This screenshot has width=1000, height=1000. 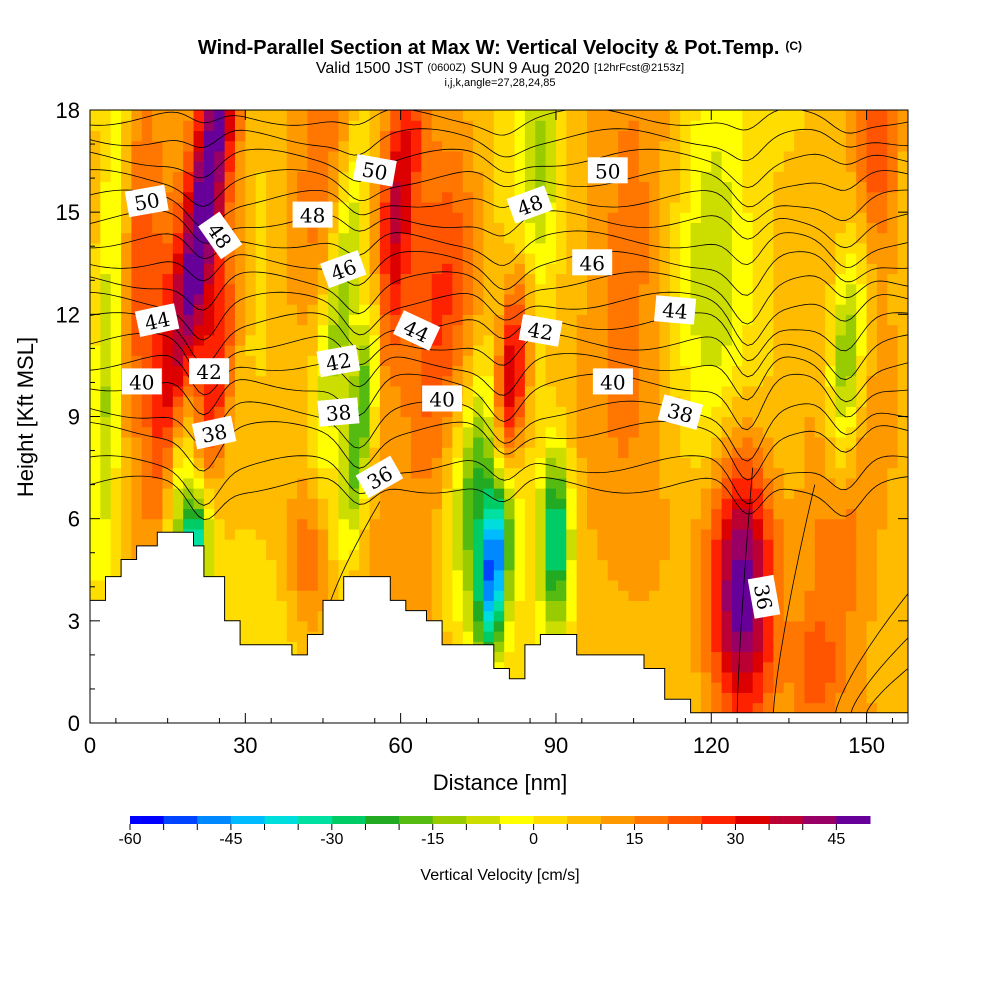 I want to click on colorbar-tick-label: 0, so click(x=533, y=839).